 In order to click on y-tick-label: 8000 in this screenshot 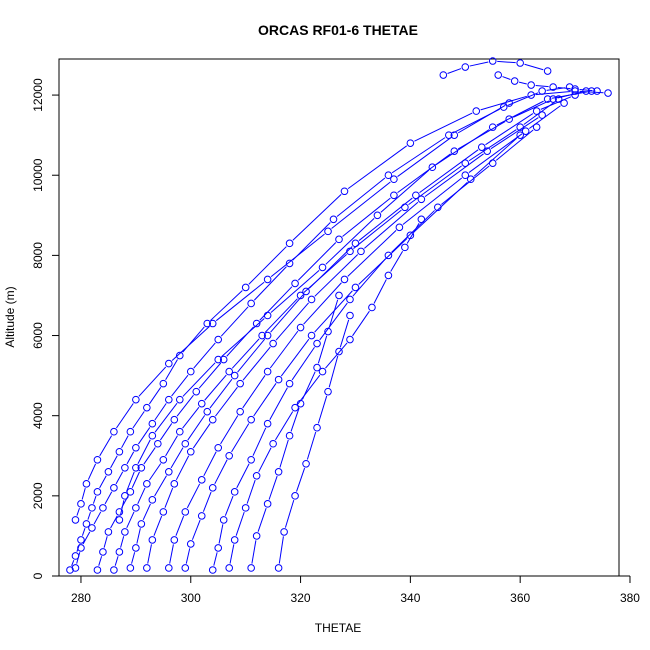, I will do `click(38, 255)`.